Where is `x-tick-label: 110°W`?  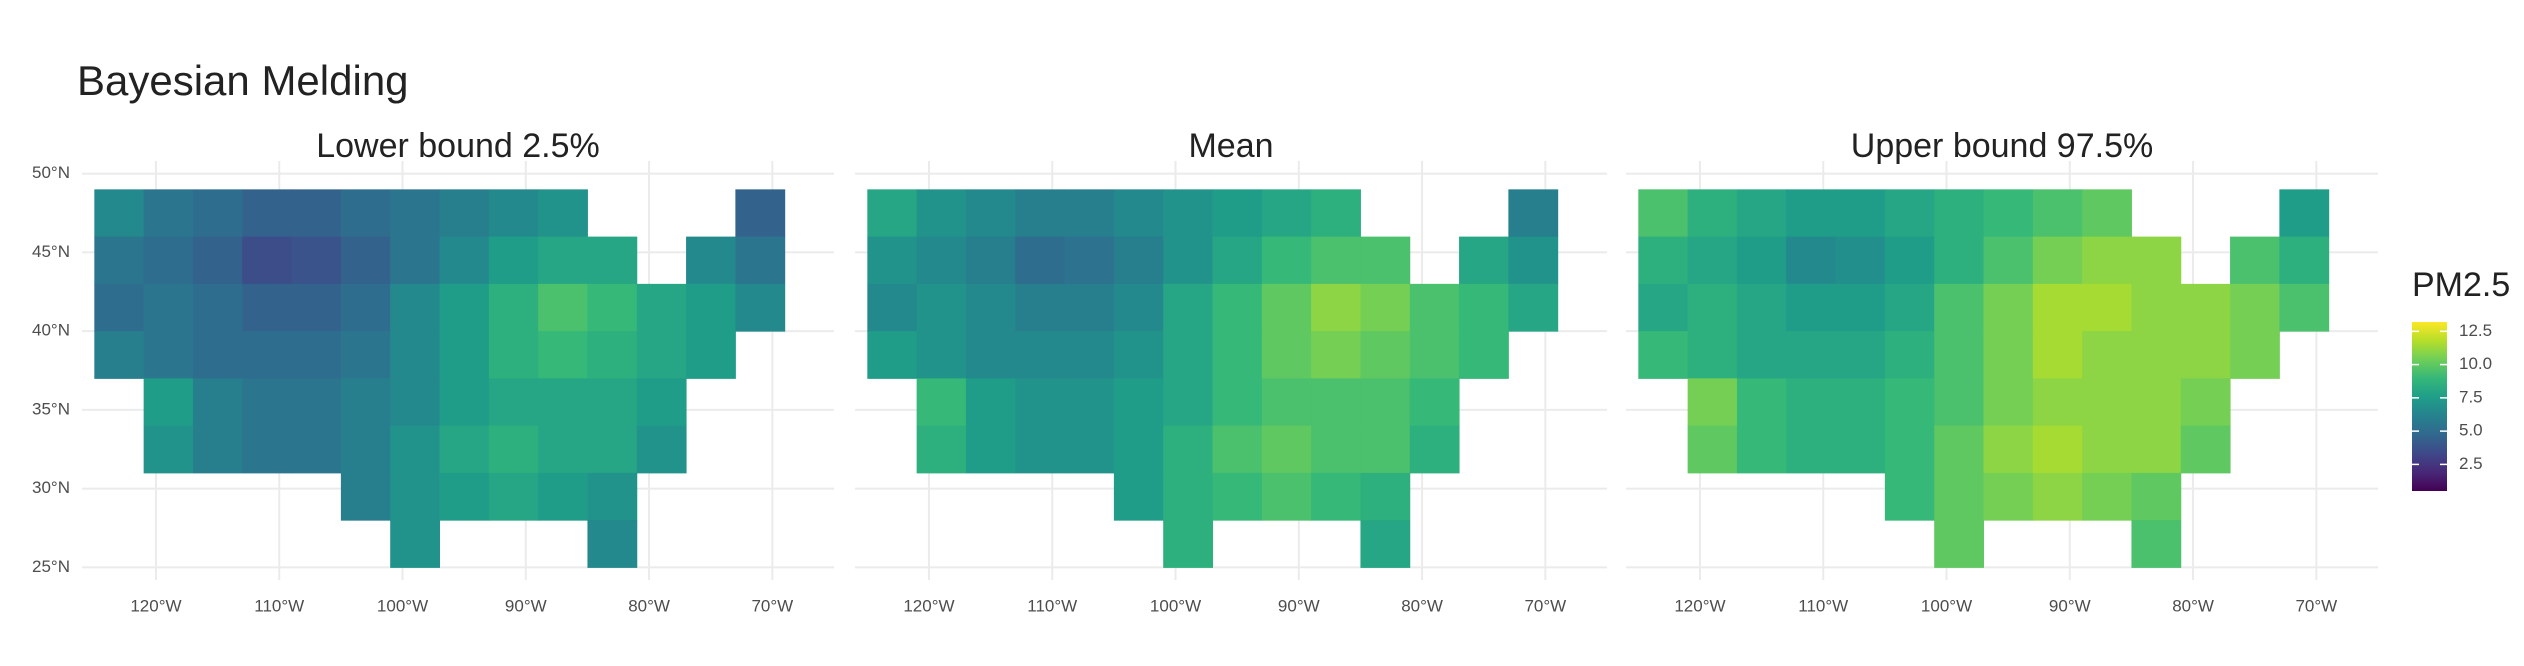
x-tick-label: 110°W is located at coordinates (1052, 605).